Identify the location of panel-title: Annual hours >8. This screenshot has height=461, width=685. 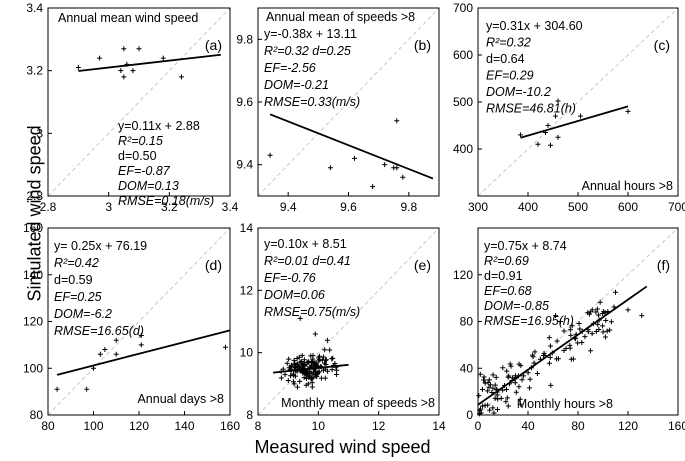
(627, 186).